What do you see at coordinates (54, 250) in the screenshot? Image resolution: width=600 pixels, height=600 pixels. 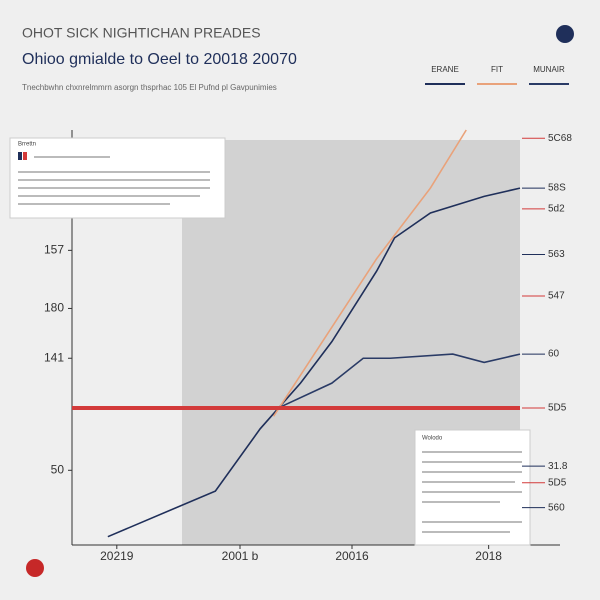 I see `y-tick-label: 157` at bounding box center [54, 250].